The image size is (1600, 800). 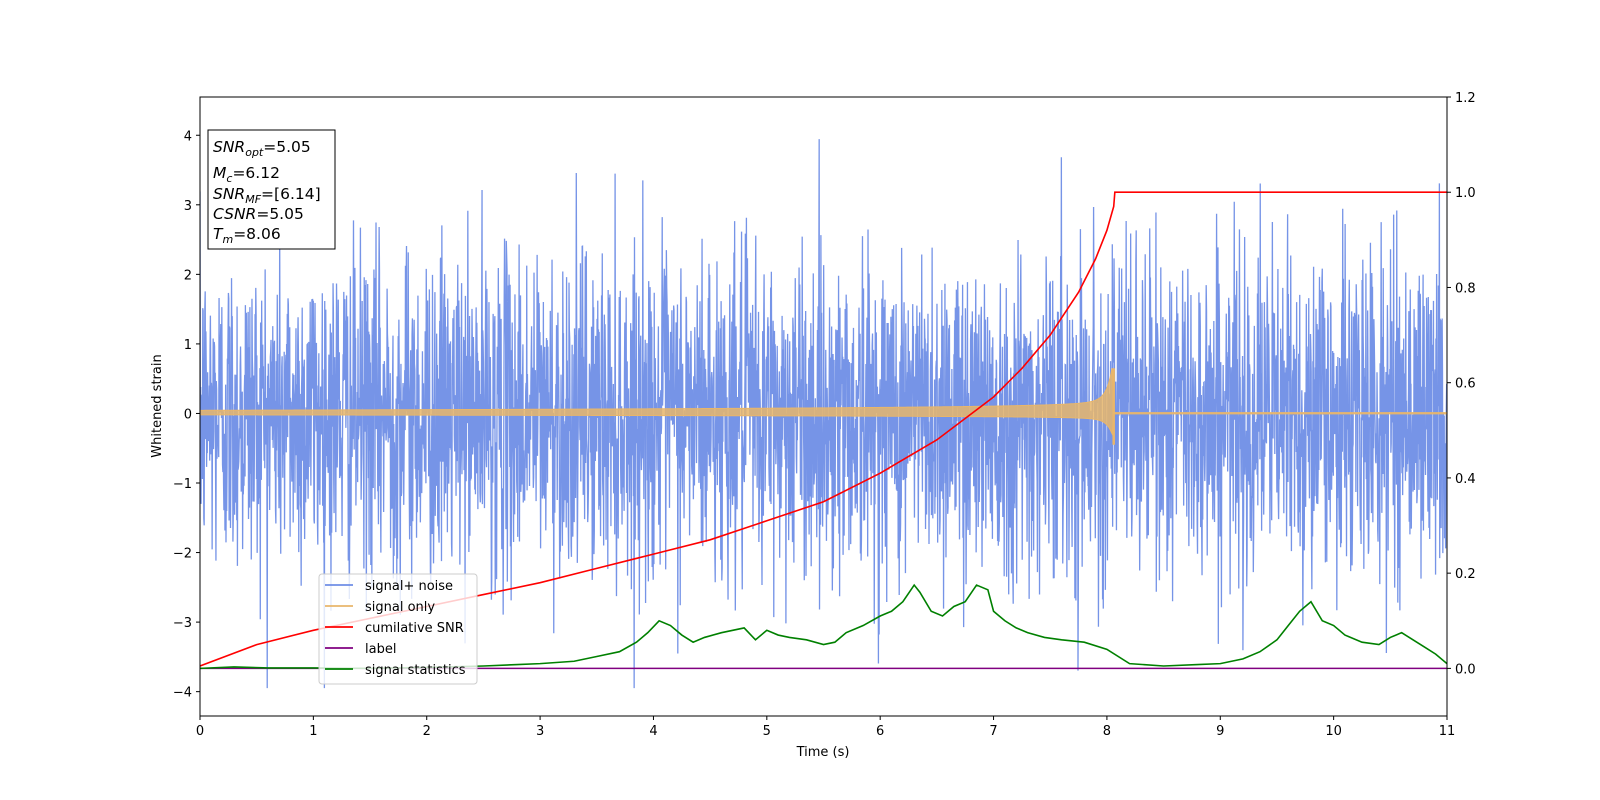 What do you see at coordinates (1220, 731) in the screenshot?
I see `x-tick-label: 9` at bounding box center [1220, 731].